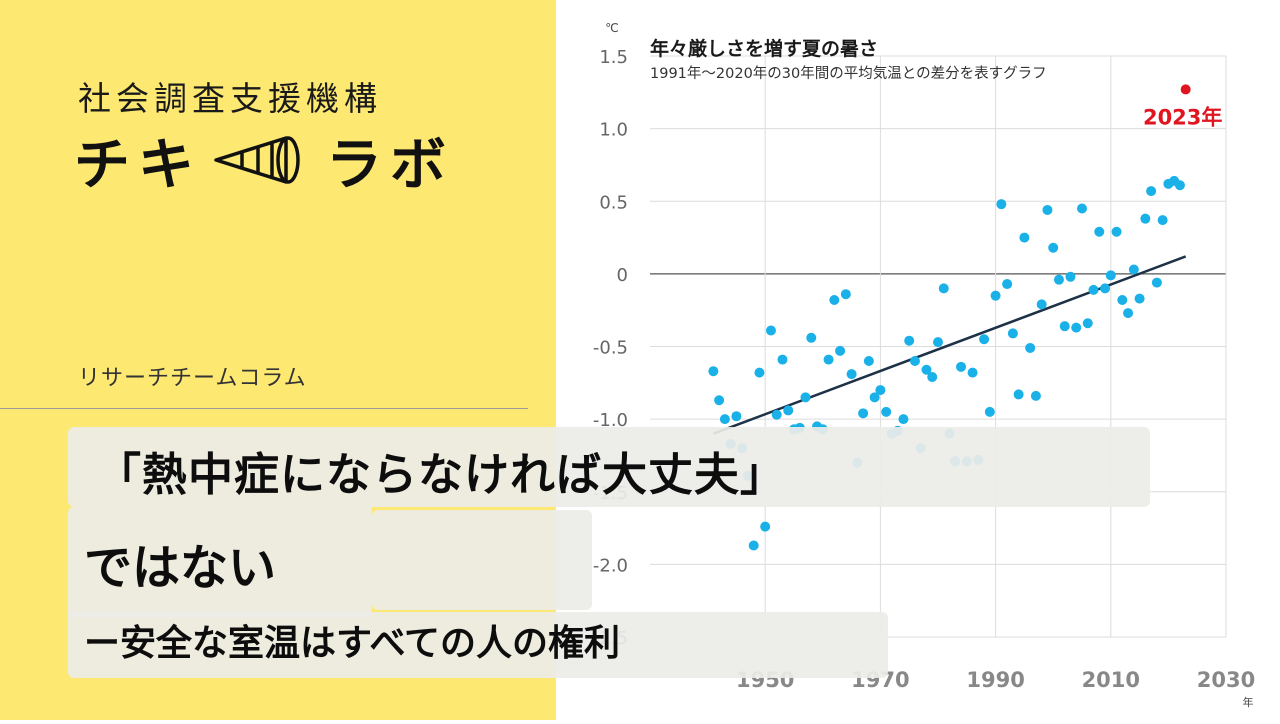 This screenshot has height=724, width=1280. What do you see at coordinates (611, 28) in the screenshot?
I see `y-axis-unit: ℃` at bounding box center [611, 28].